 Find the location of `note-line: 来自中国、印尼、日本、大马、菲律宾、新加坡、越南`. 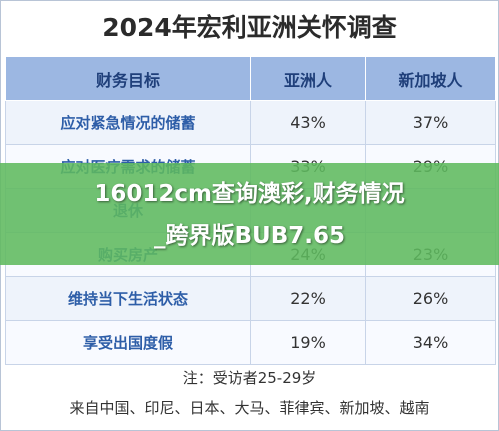

note-line: 来自中国、印尼、日本、大马、菲律宾、新加坡、越南 is located at coordinates (249, 408).